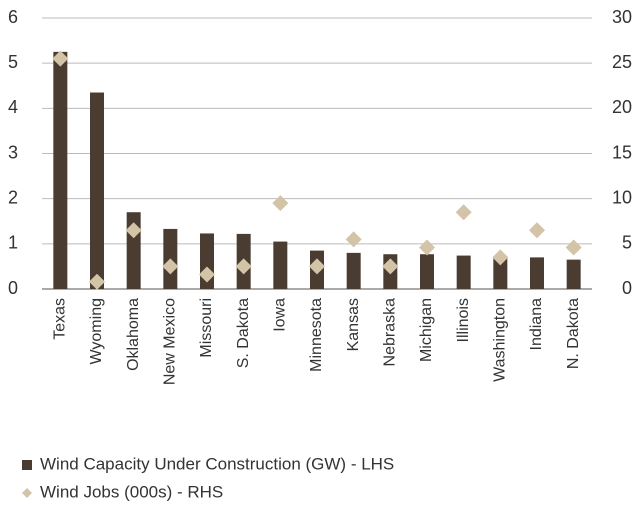 Image resolution: width=640 pixels, height=505 pixels. What do you see at coordinates (280, 315) in the screenshot?
I see `x-tick-label: Iowa` at bounding box center [280, 315].